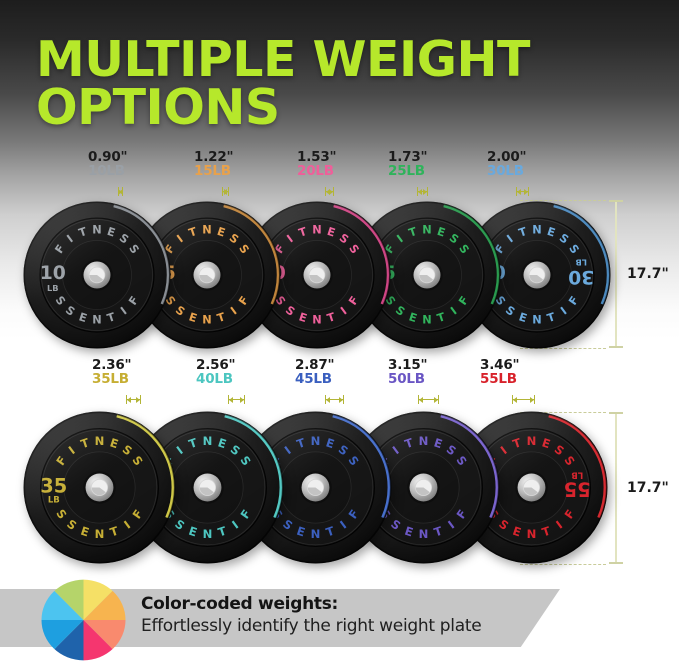  What do you see at coordinates (313, 379) in the screenshot?
I see `weight-value: 45LB` at bounding box center [313, 379].